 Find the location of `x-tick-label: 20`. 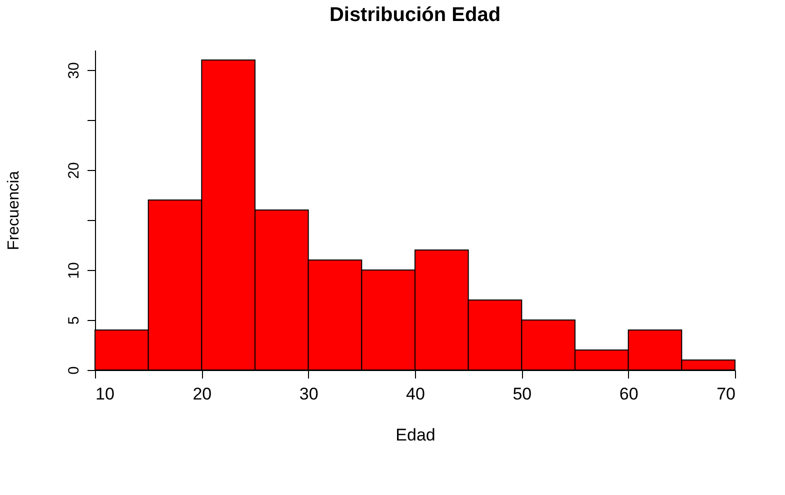

x-tick-label: 20 is located at coordinates (202, 394).